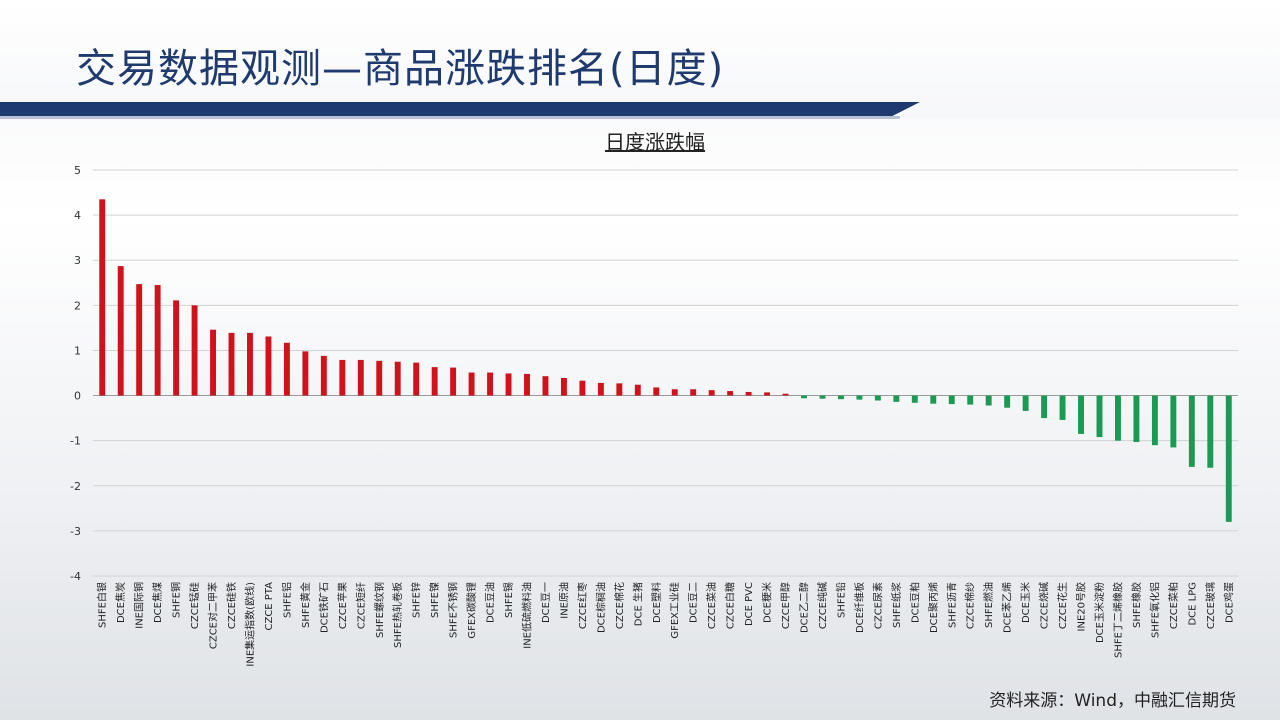 This screenshot has width=1280, height=720. I want to click on x-tick-label: SHFE铅, so click(840, 600).